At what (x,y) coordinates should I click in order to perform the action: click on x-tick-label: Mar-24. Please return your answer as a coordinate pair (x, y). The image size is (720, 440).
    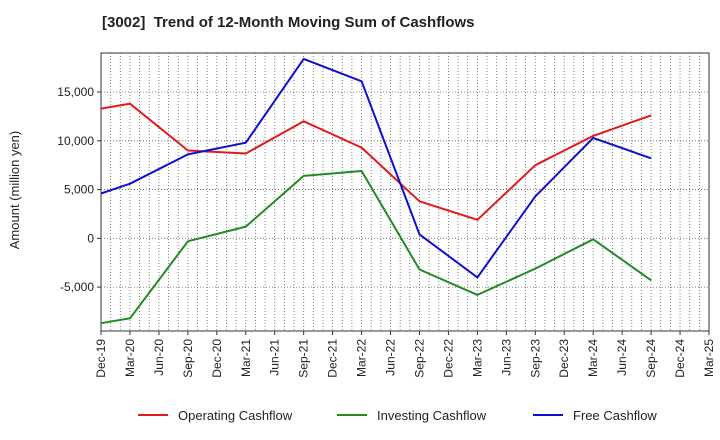
    Looking at the image, I should click on (593, 358).